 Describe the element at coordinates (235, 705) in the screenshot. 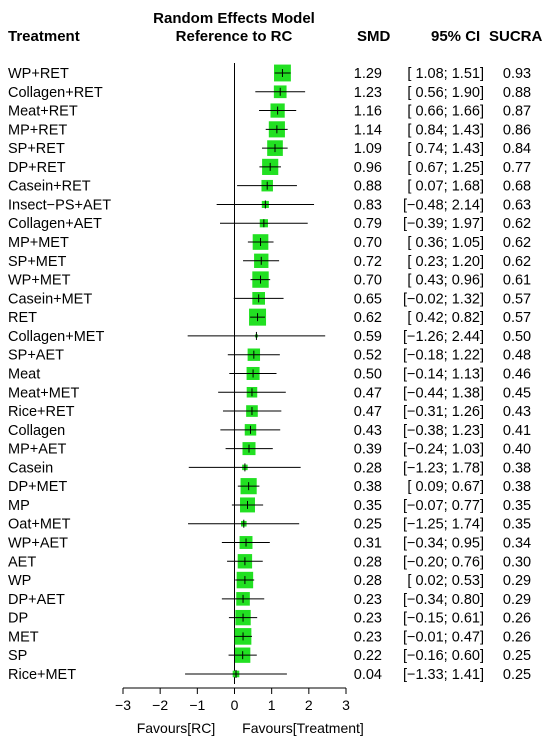

I see `x-tick-label: 0` at that location.